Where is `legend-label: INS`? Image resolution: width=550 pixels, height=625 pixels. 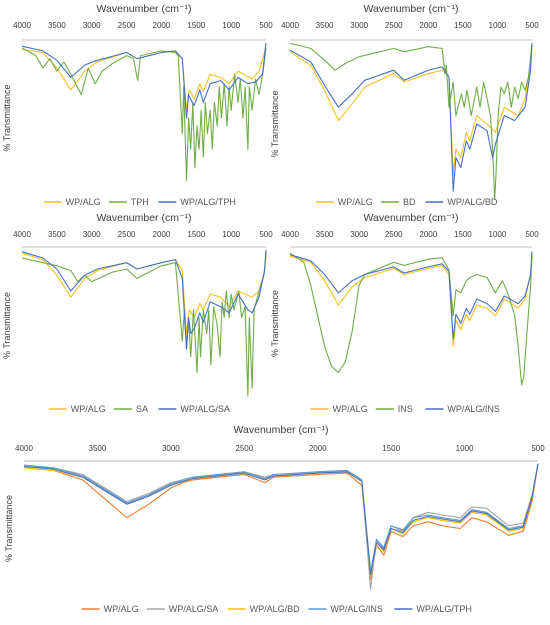 legend-label: INS is located at coordinates (405, 409).